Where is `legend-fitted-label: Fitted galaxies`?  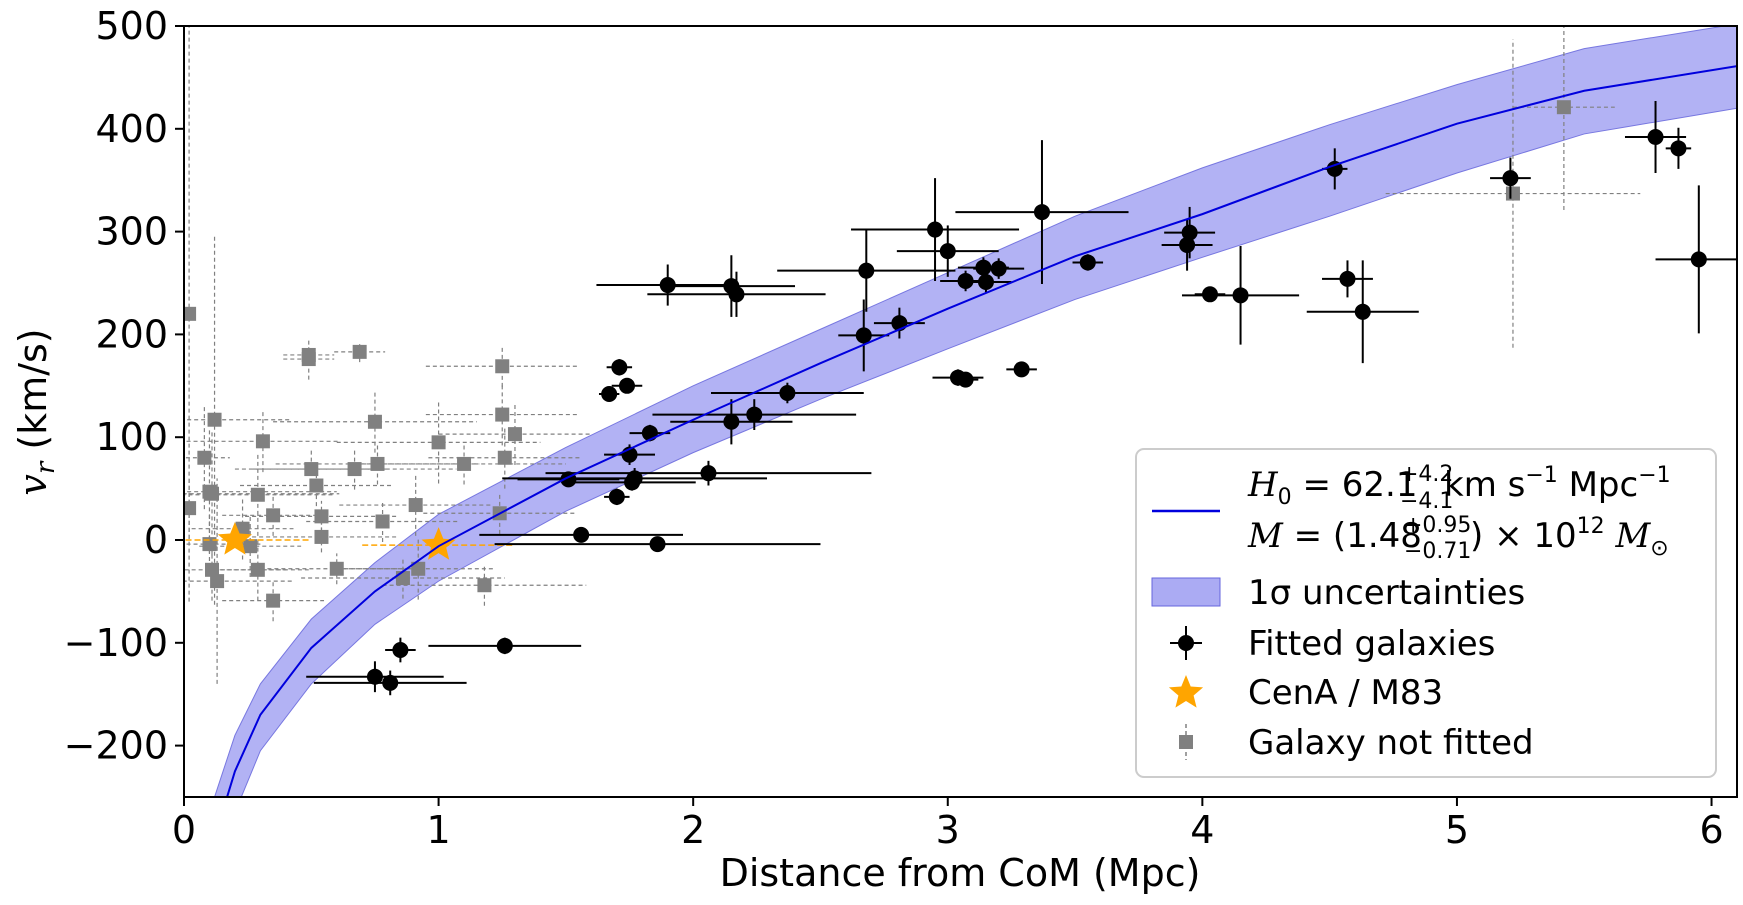 legend-fitted-label: Fitted galaxies is located at coordinates (1371, 644).